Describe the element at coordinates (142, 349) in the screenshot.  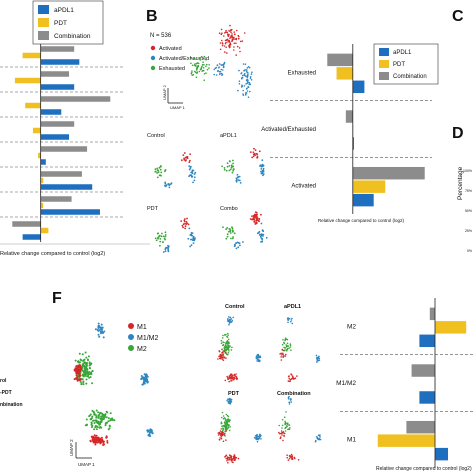
I see `legend-label-m2: M2` at that location.